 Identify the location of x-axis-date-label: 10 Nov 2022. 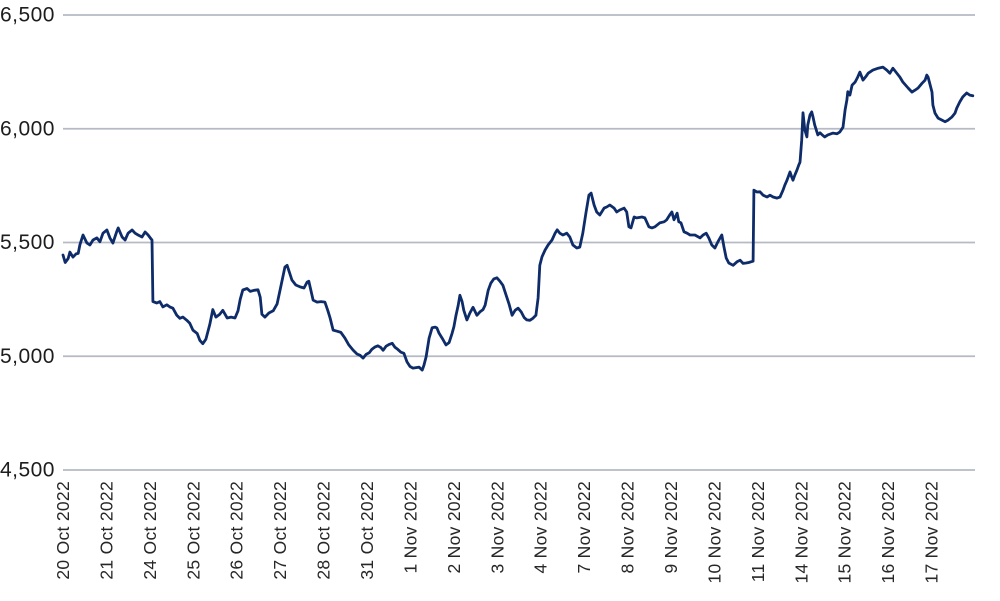
(714, 532).